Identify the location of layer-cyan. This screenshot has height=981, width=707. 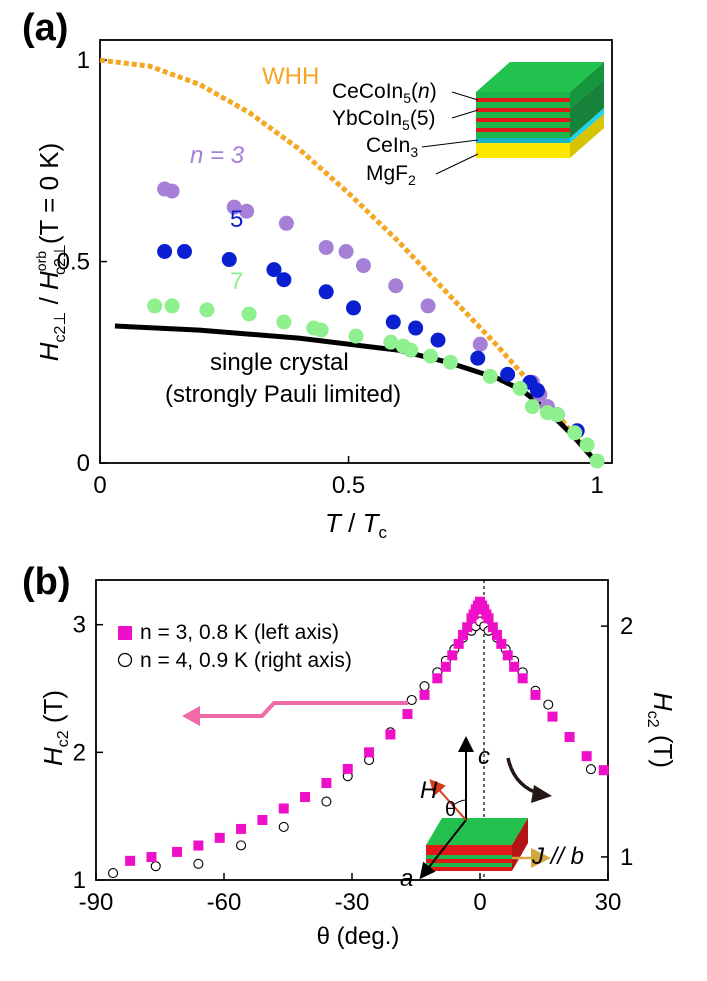
(523, 140).